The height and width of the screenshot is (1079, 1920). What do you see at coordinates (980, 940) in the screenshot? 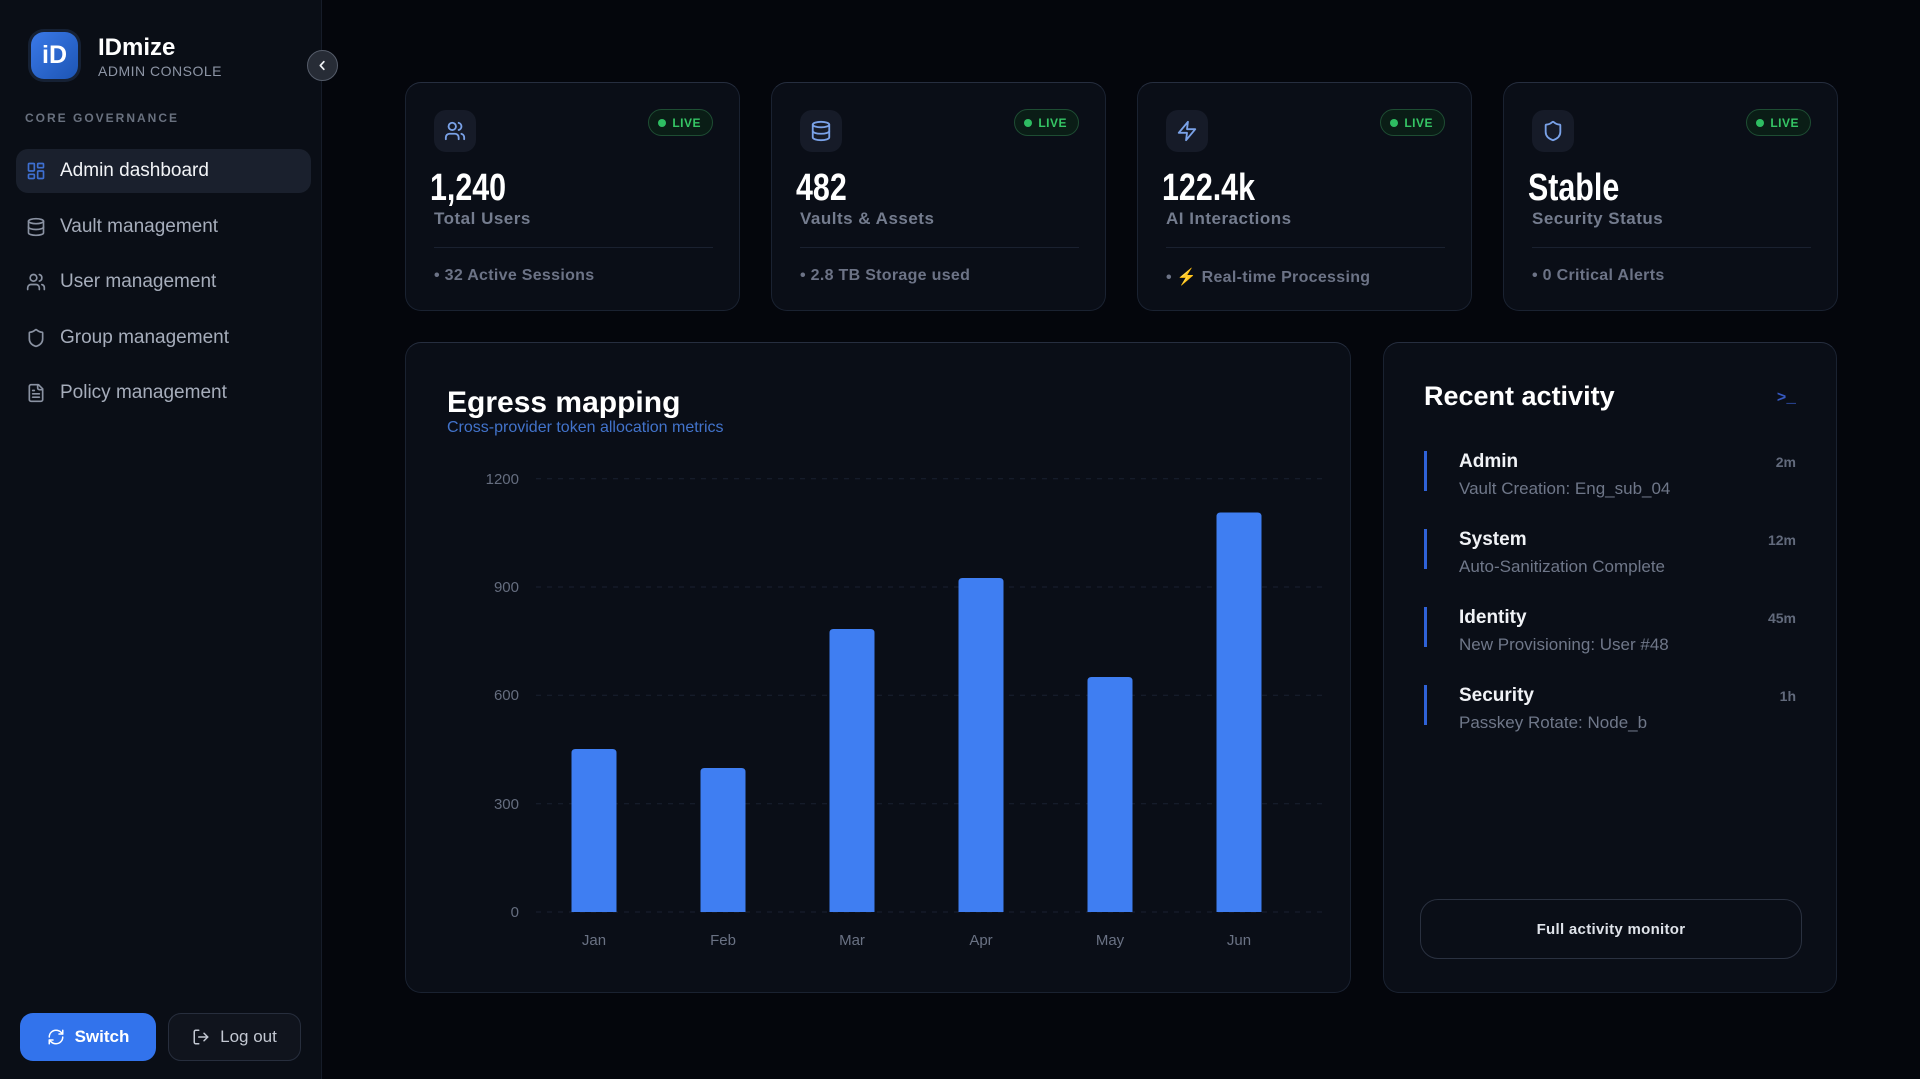
I see `svg-text: Apr` at bounding box center [980, 940].